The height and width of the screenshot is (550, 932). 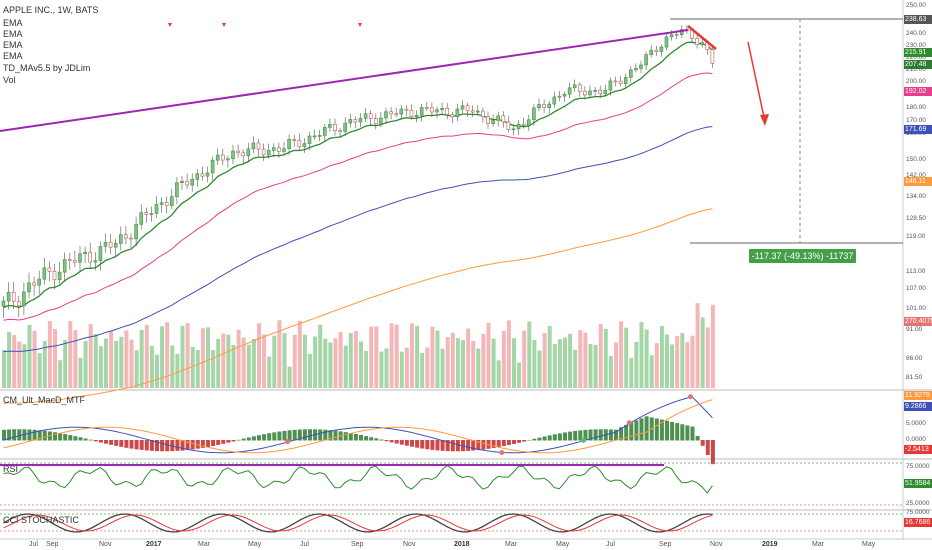 I want to click on macd-tag-2: 9.2866, so click(x=918, y=406).